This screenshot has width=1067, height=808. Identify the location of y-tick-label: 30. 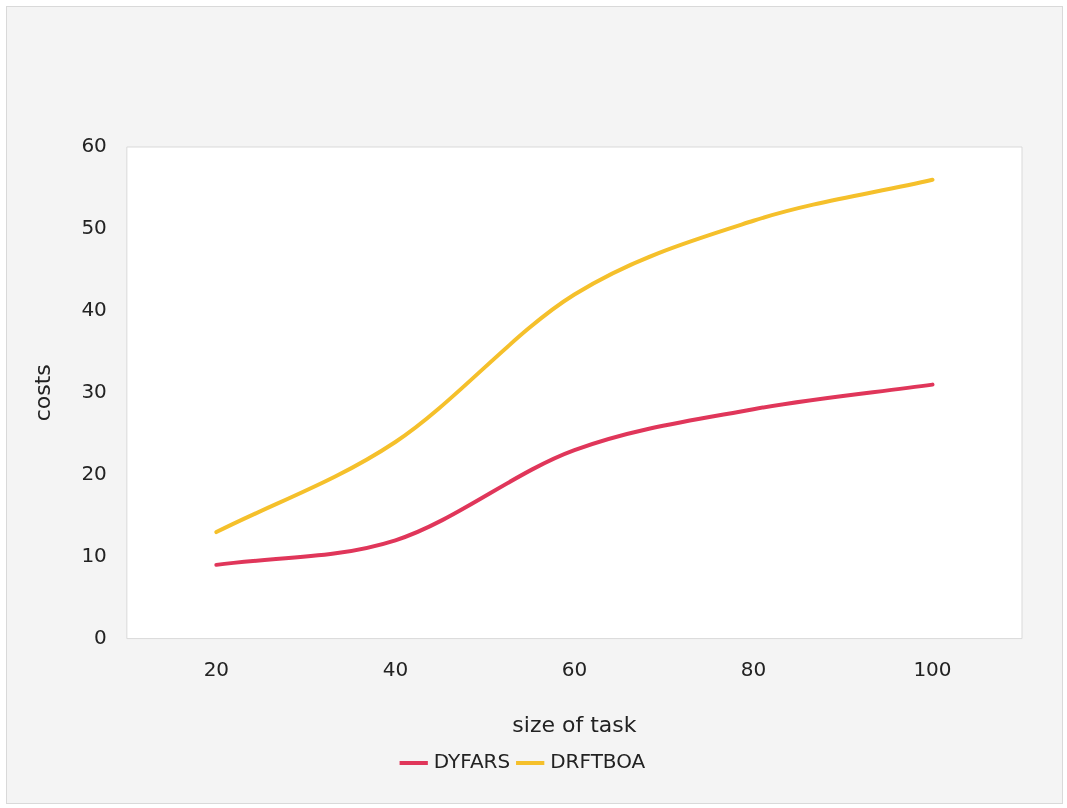
(94, 391).